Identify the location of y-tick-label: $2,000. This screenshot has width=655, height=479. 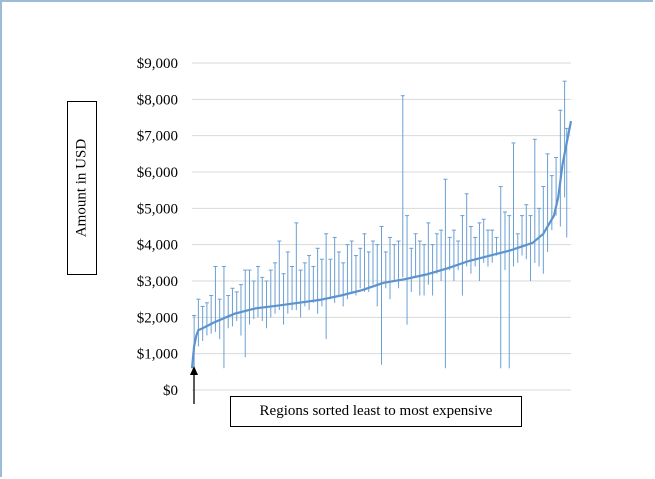
(157, 318).